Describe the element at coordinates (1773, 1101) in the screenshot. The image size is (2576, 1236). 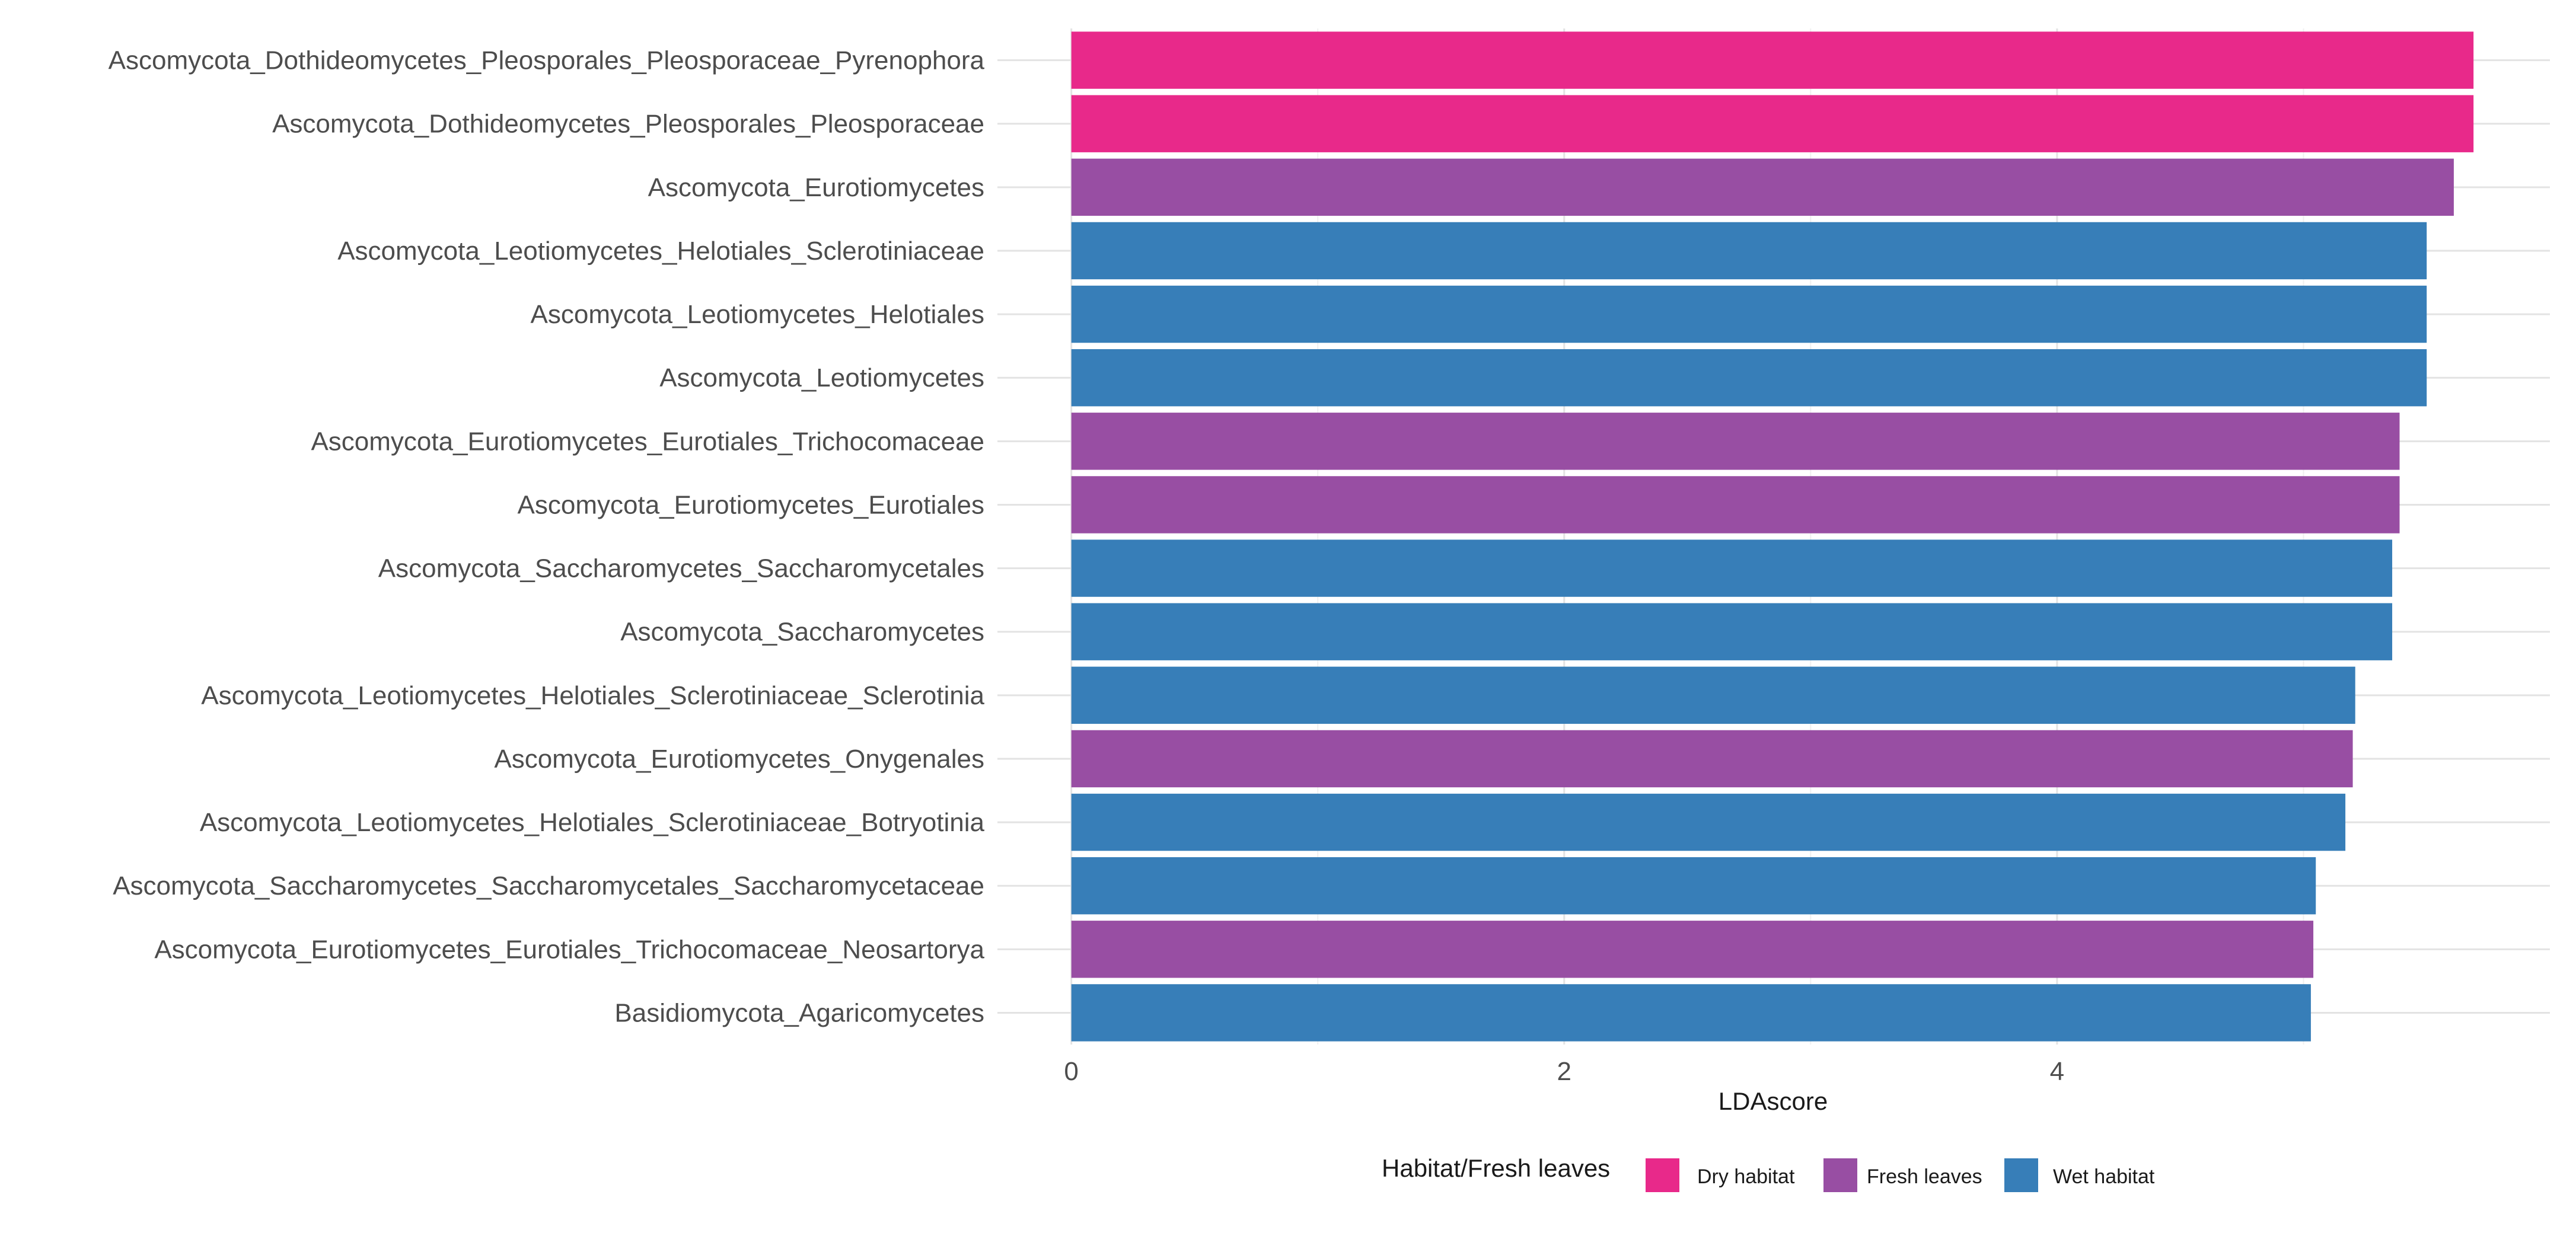
I see `x-axis-title: LDAscore` at that location.